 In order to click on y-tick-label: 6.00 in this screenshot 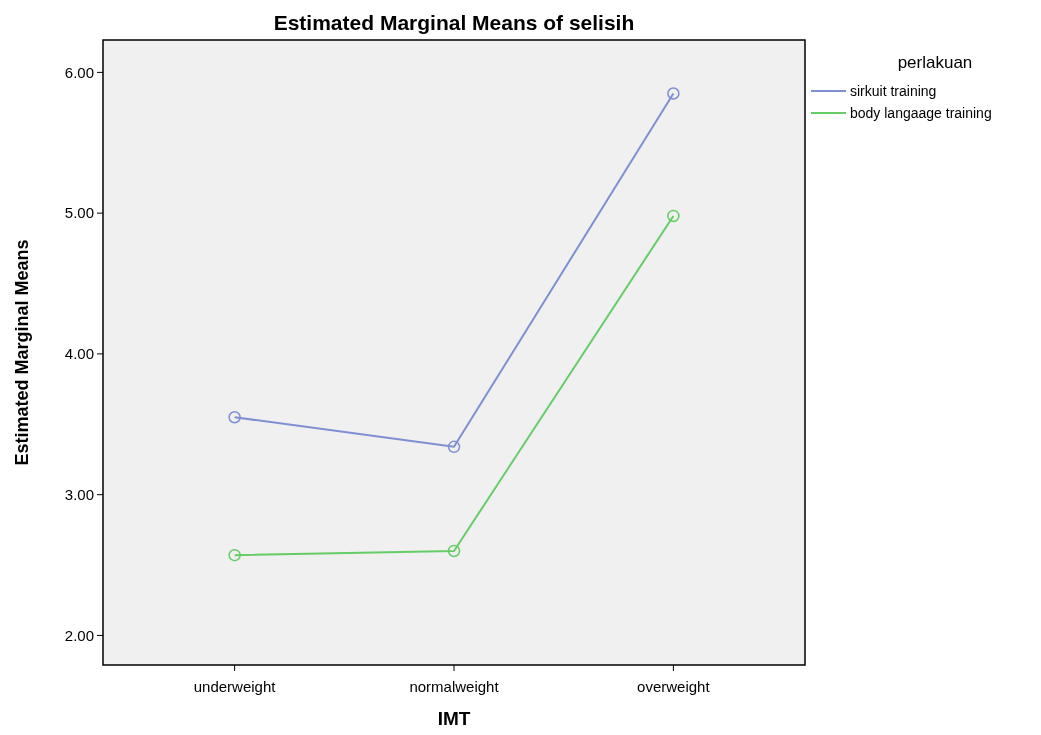, I will do `click(79, 72)`.